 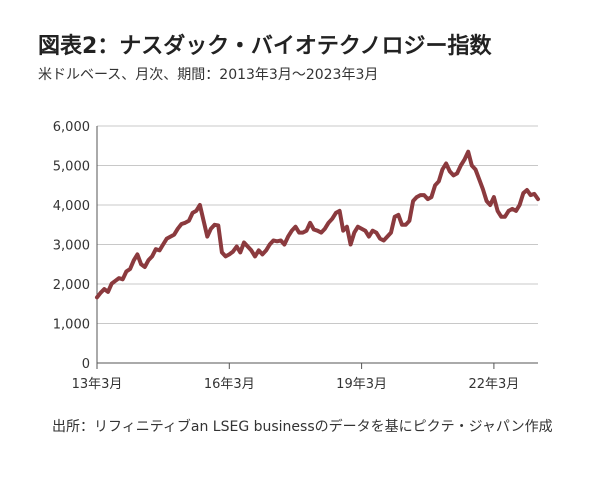 What do you see at coordinates (361, 384) in the screenshot?
I see `x-tick-label: 19年3月` at bounding box center [361, 384].